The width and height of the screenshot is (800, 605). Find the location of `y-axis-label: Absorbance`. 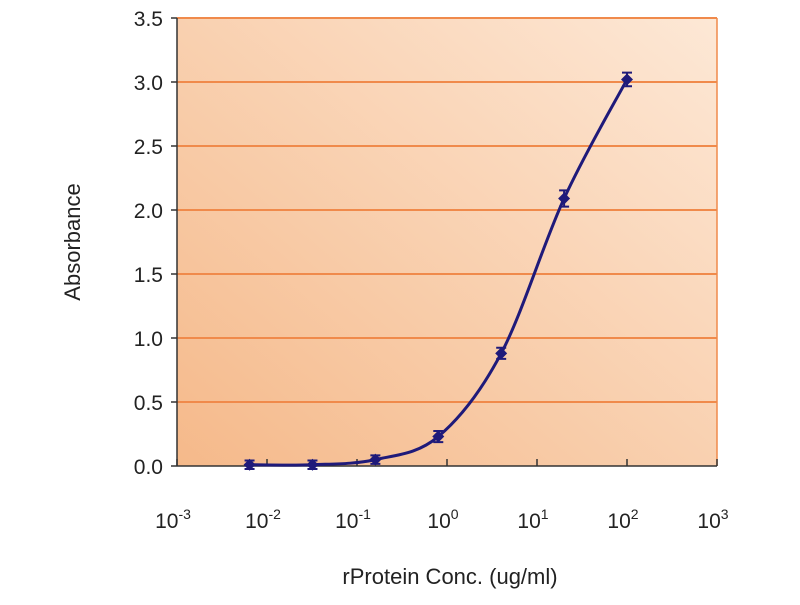

y-axis-label: Absorbance is located at coordinates (72, 241).